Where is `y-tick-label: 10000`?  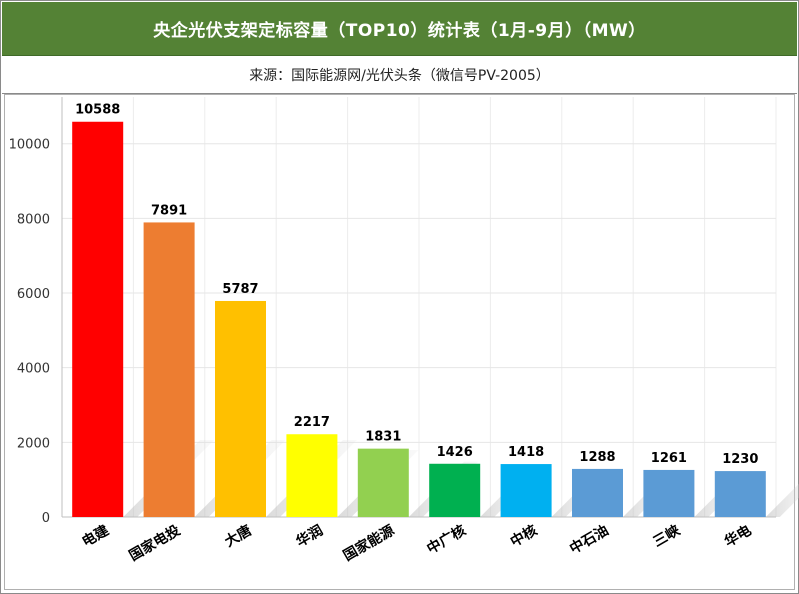 y-tick-label: 10000 is located at coordinates (29, 145).